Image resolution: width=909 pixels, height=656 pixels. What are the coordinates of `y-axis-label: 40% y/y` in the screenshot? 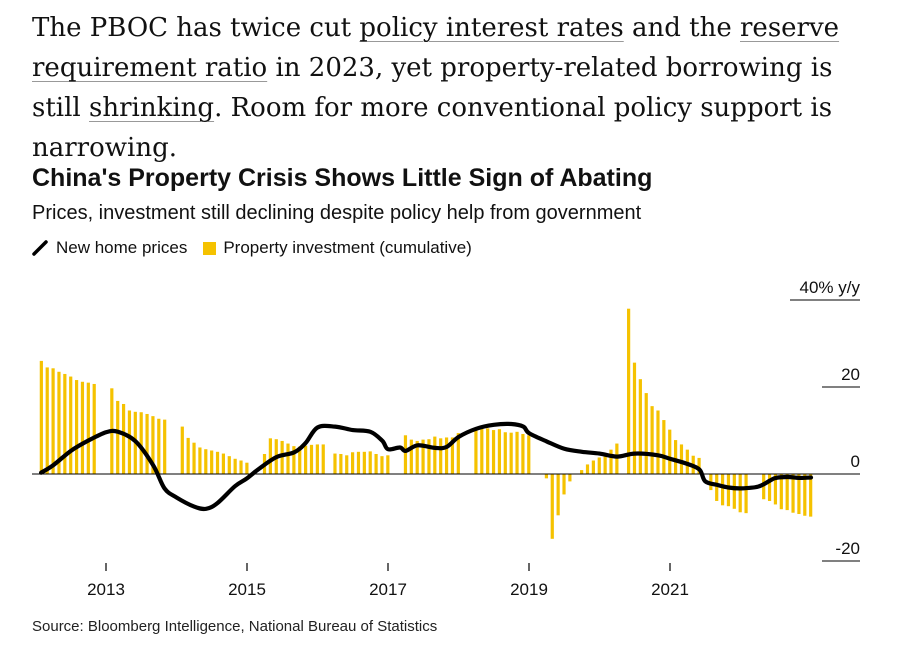 It's located at (830, 287).